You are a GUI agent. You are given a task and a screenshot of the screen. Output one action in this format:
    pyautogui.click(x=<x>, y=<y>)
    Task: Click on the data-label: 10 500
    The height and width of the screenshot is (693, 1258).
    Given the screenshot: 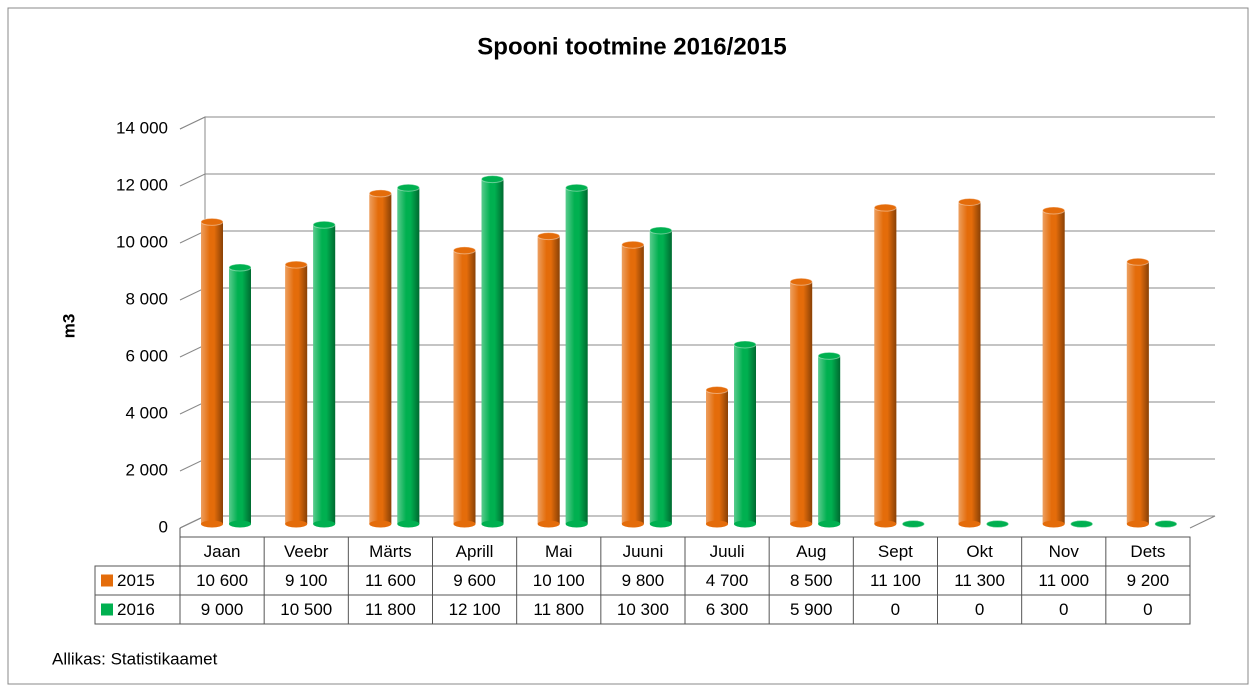 What is the action you would take?
    pyautogui.click(x=306, y=609)
    